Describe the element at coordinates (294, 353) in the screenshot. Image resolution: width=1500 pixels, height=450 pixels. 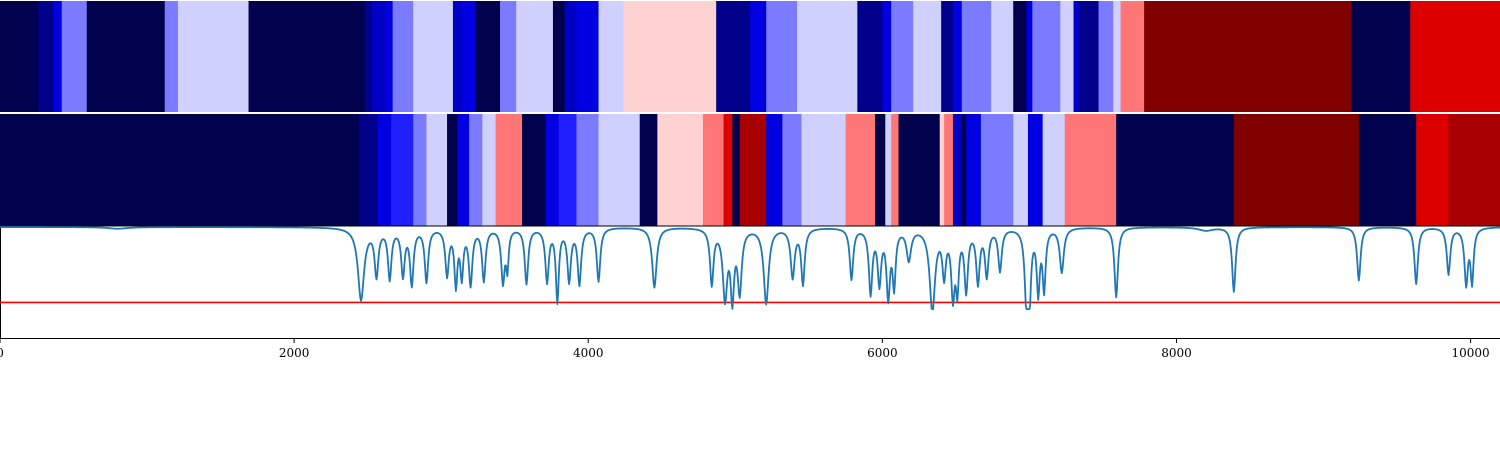
I see `x-tick-label: 2000` at that location.